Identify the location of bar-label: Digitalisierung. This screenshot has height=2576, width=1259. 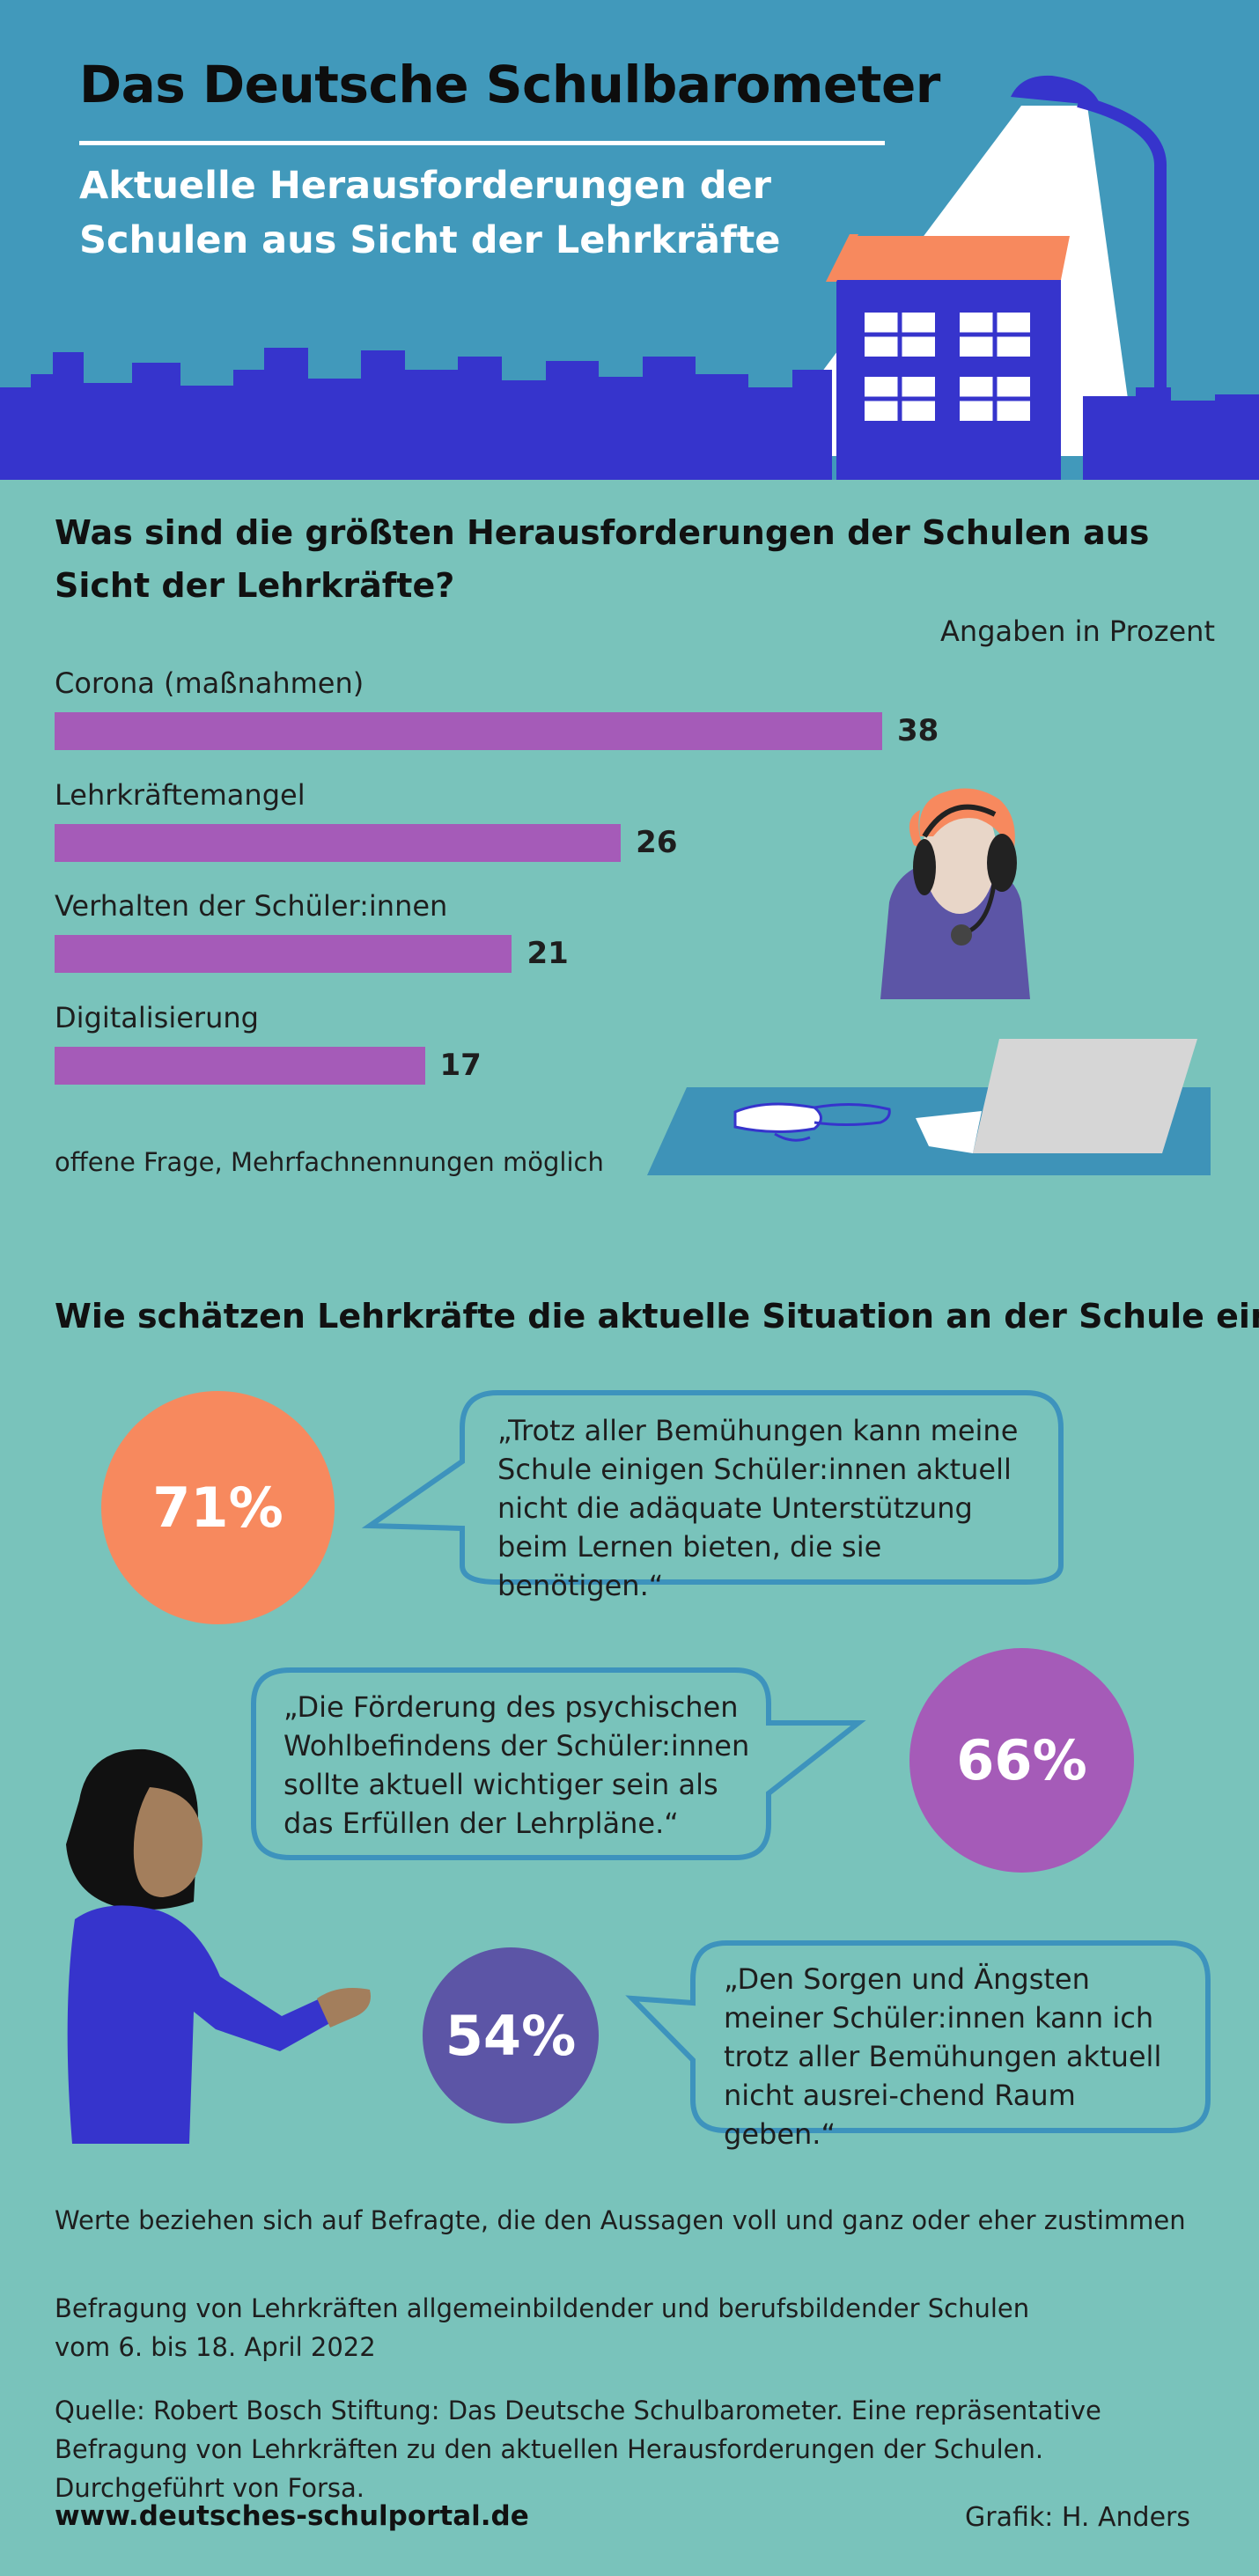
(157, 1017).